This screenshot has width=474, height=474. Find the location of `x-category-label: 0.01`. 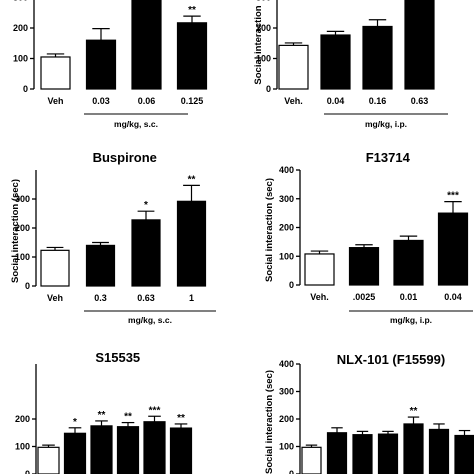

x-category-label: 0.01 is located at coordinates (409, 297).